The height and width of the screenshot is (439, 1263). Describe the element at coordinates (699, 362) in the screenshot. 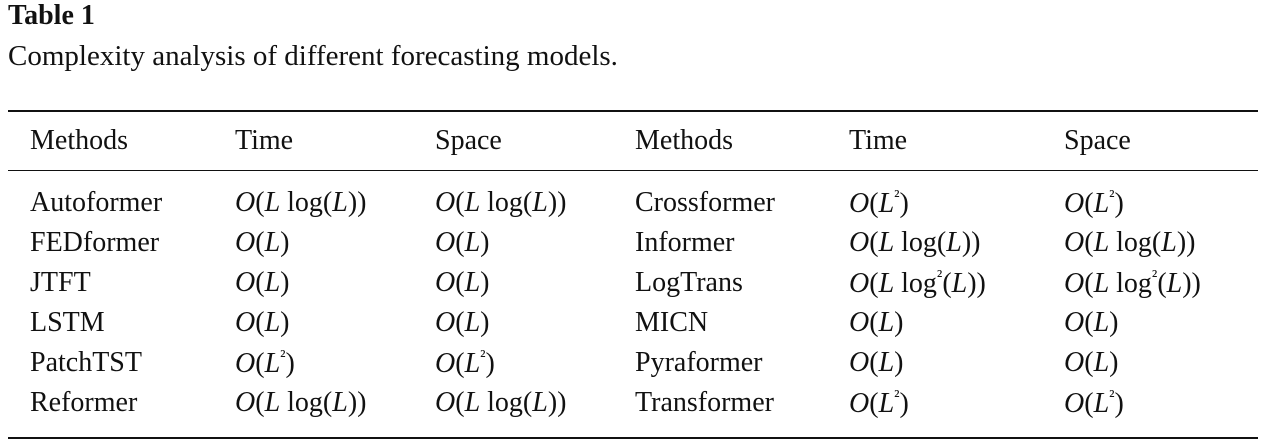

I see `method-cell: Pyraformer` at that location.